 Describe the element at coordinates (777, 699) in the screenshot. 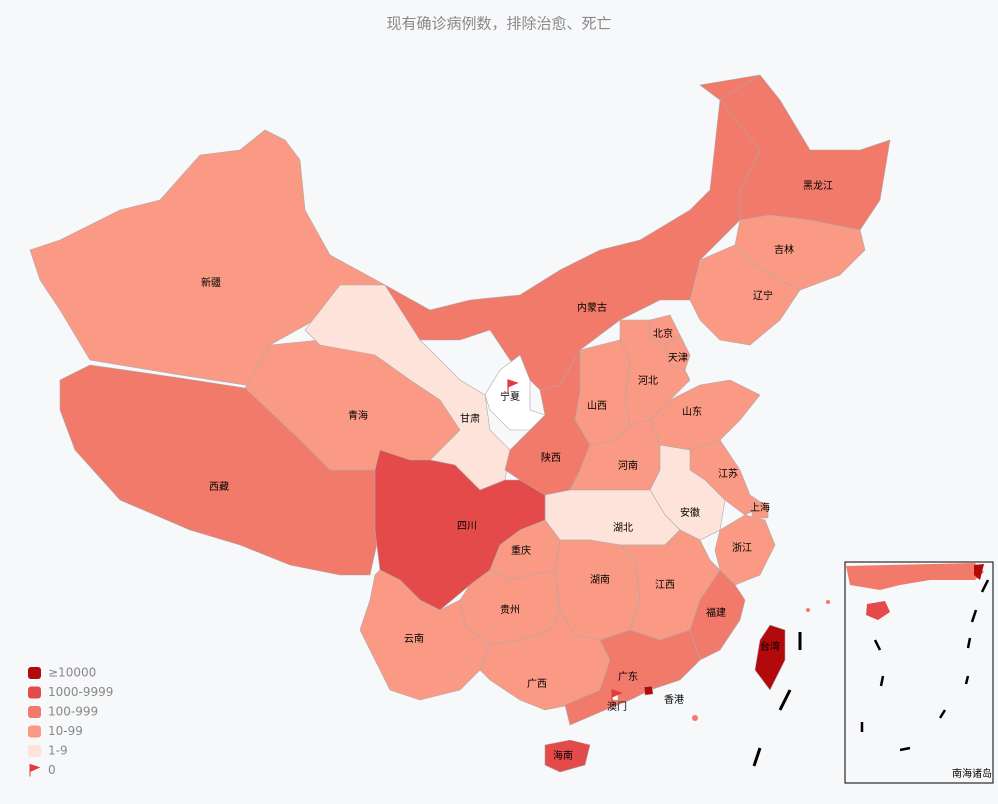

I see `nine-dash` at that location.